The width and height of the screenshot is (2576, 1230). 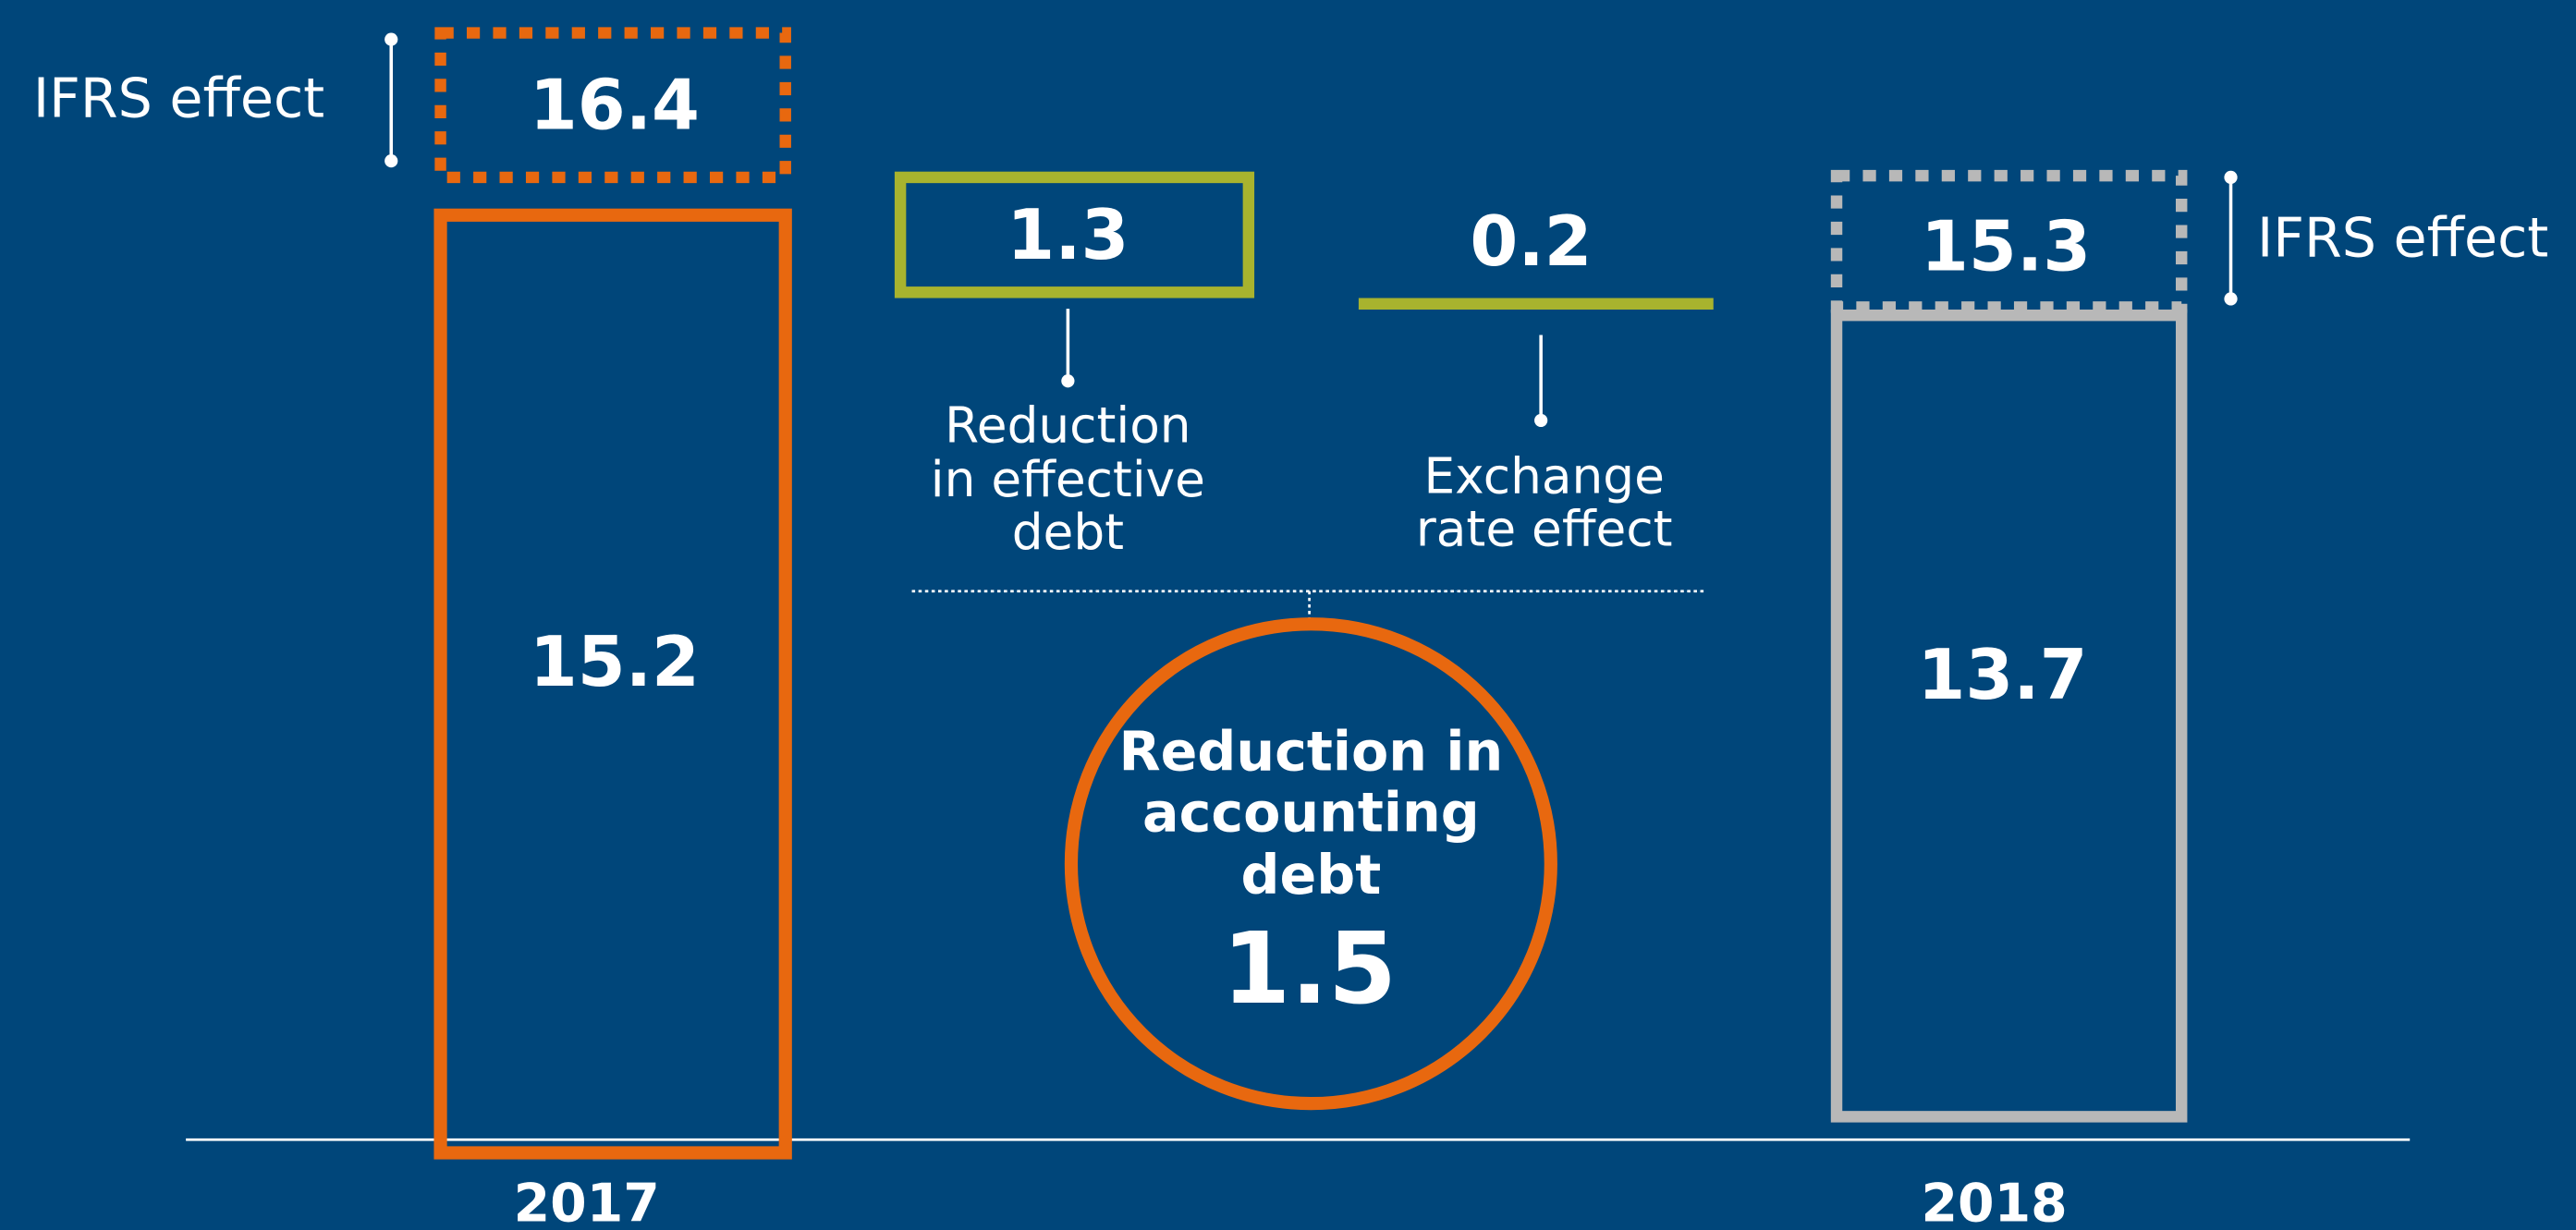 I want to click on ifrs-value: 15.3, so click(x=2006, y=246).